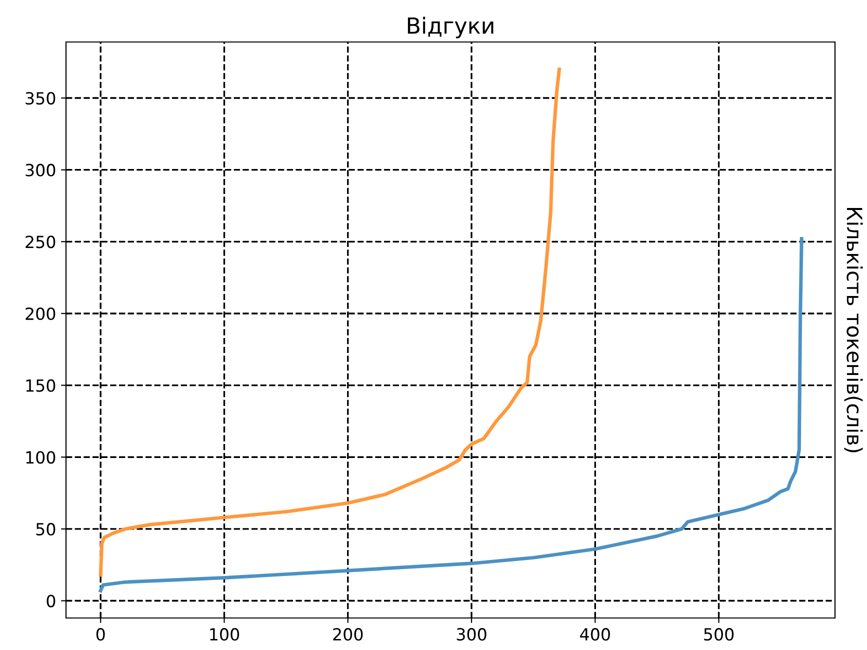  What do you see at coordinates (100, 634) in the screenshot?
I see `x-tick-label: 0` at bounding box center [100, 634].